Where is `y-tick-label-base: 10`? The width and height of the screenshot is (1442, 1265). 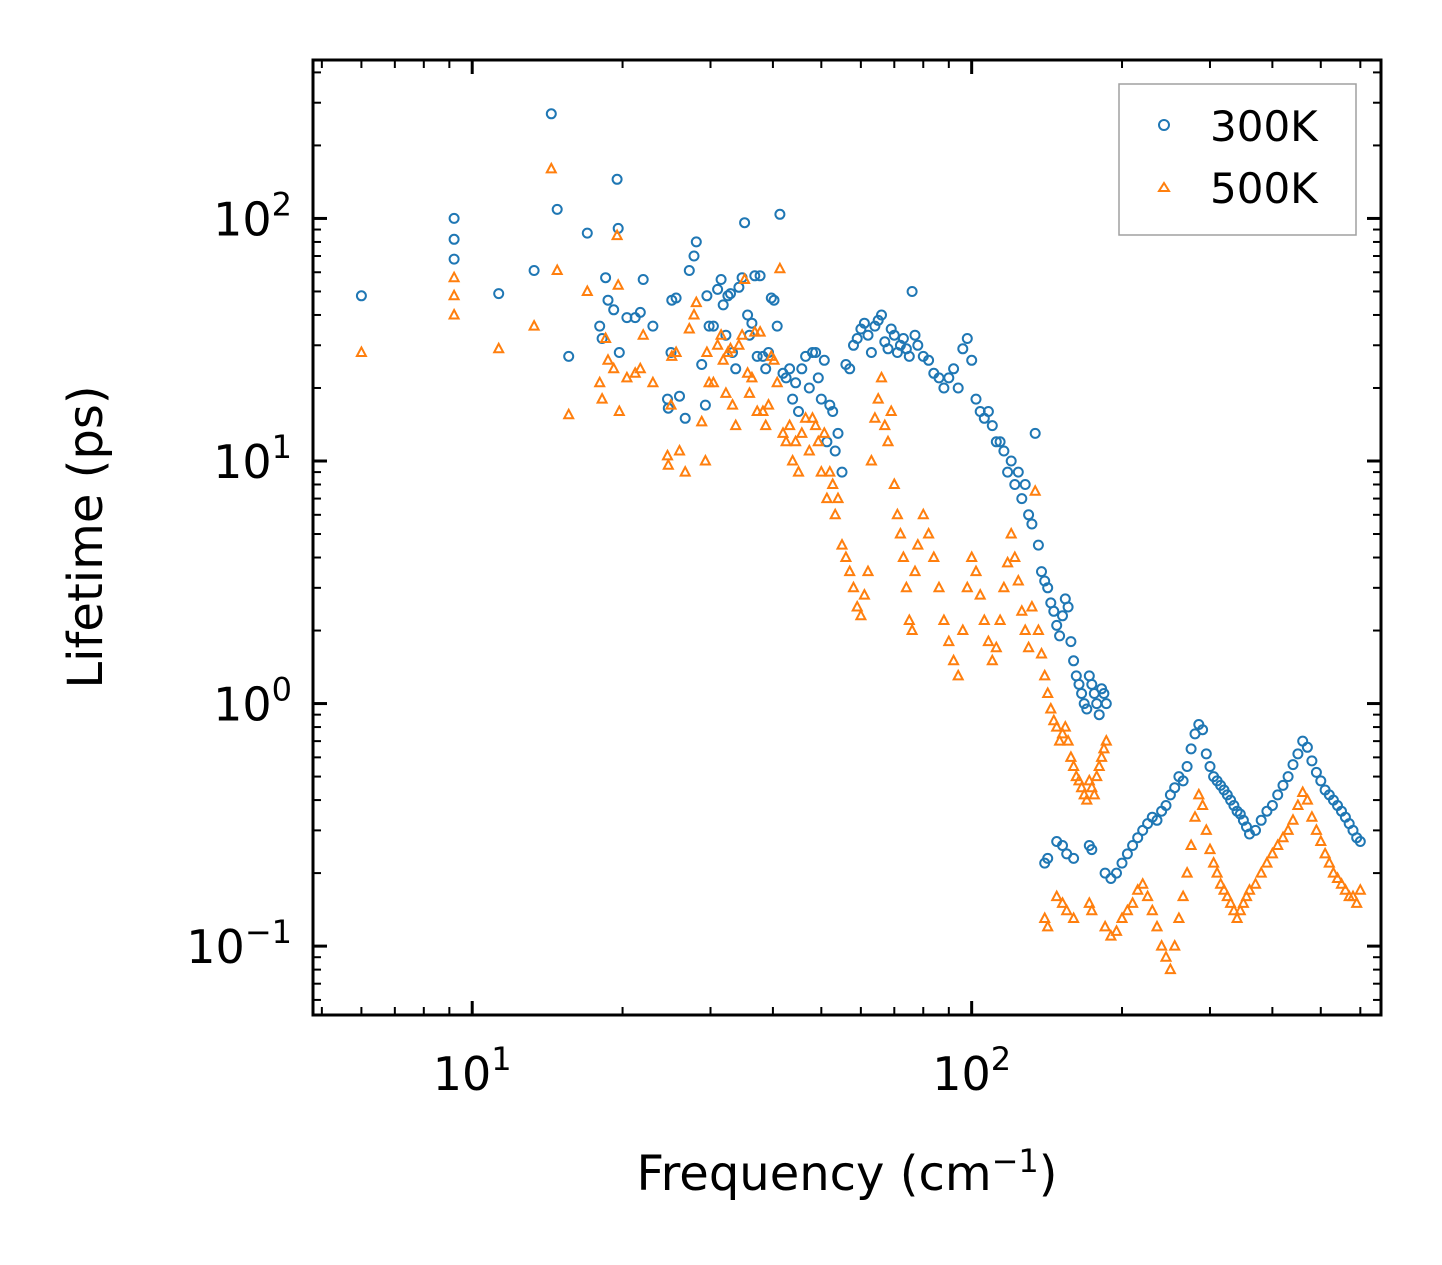
y-tick-label-base: 10 is located at coordinates (242, 705).